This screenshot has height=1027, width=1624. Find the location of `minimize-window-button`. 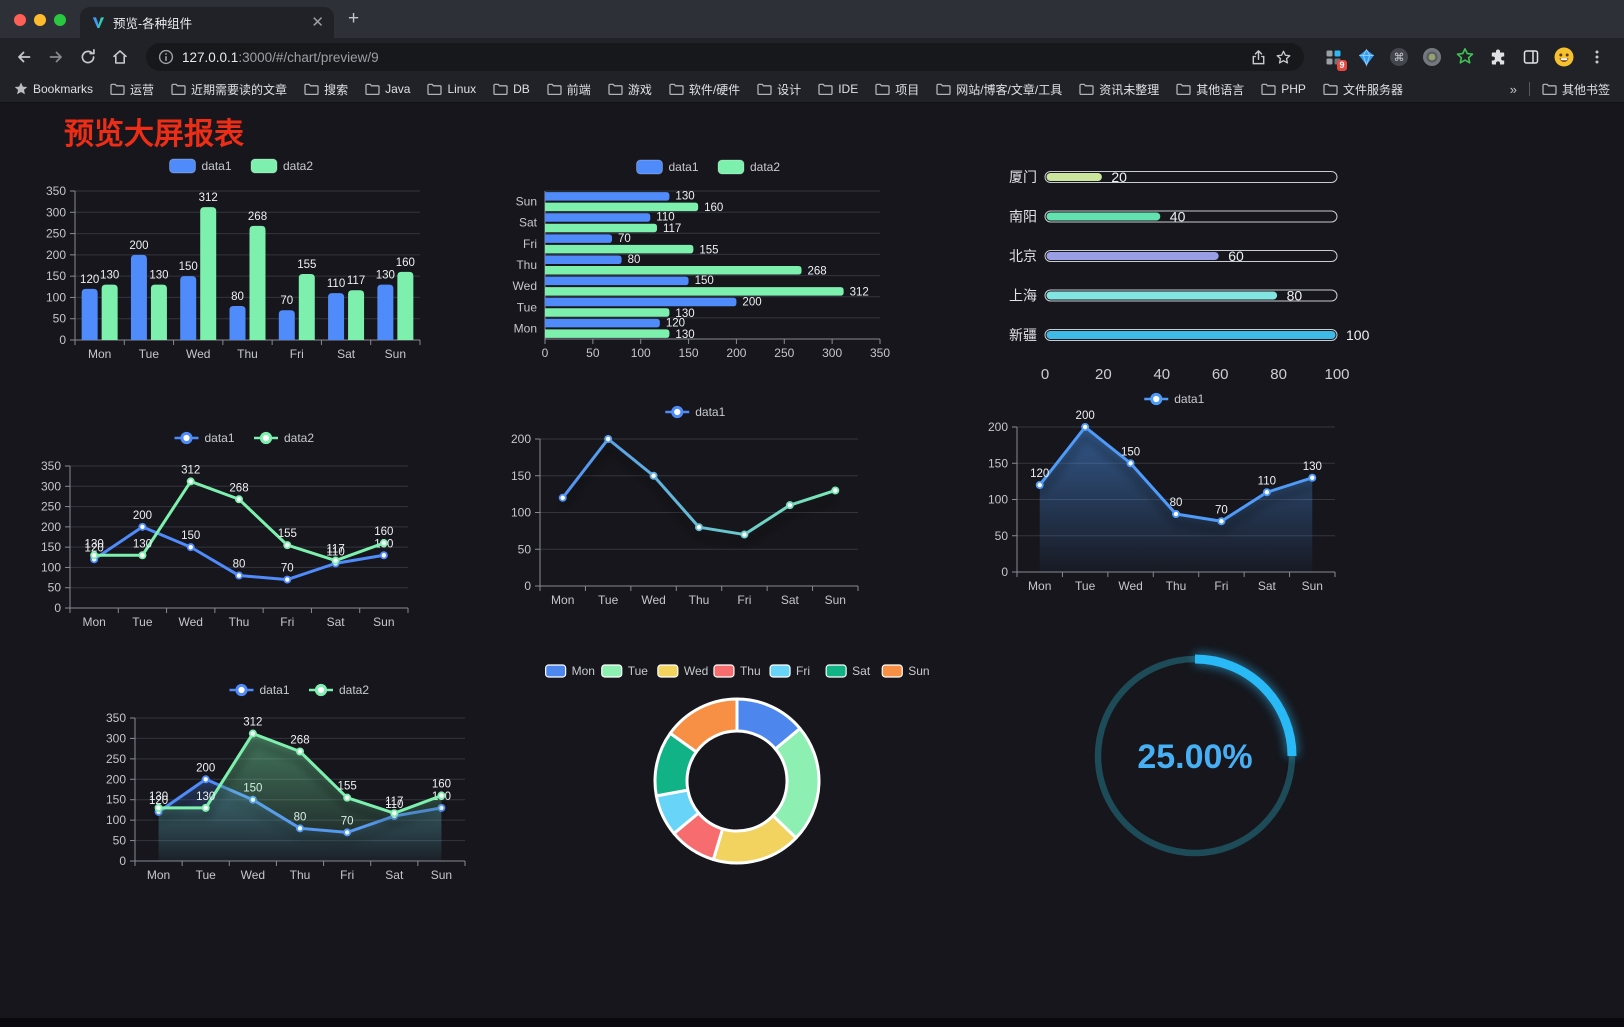

minimize-window-button is located at coordinates (40, 20).